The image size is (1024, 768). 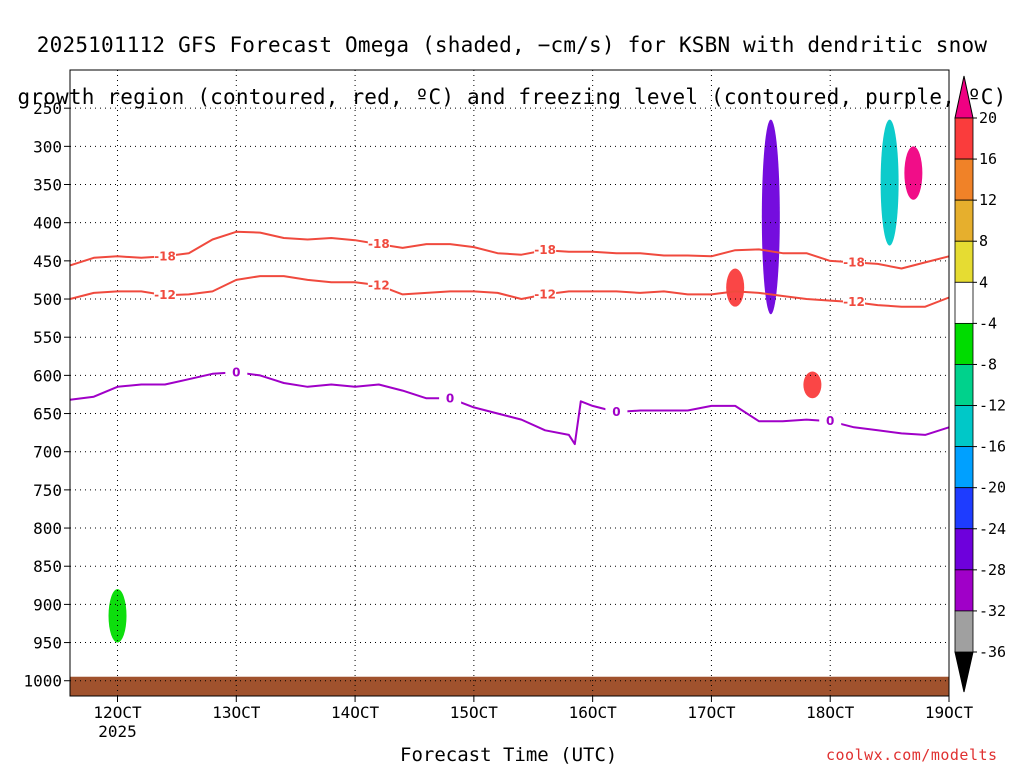 I want to click on x-tick-label: 19OCT, so click(x=949, y=712).